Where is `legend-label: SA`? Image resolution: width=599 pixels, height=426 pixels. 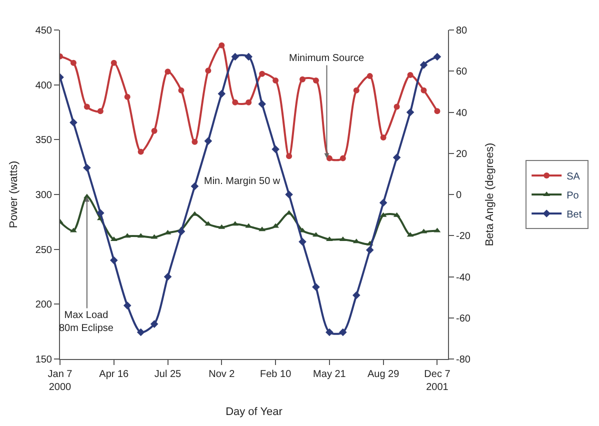
legend-label: SA is located at coordinates (573, 176).